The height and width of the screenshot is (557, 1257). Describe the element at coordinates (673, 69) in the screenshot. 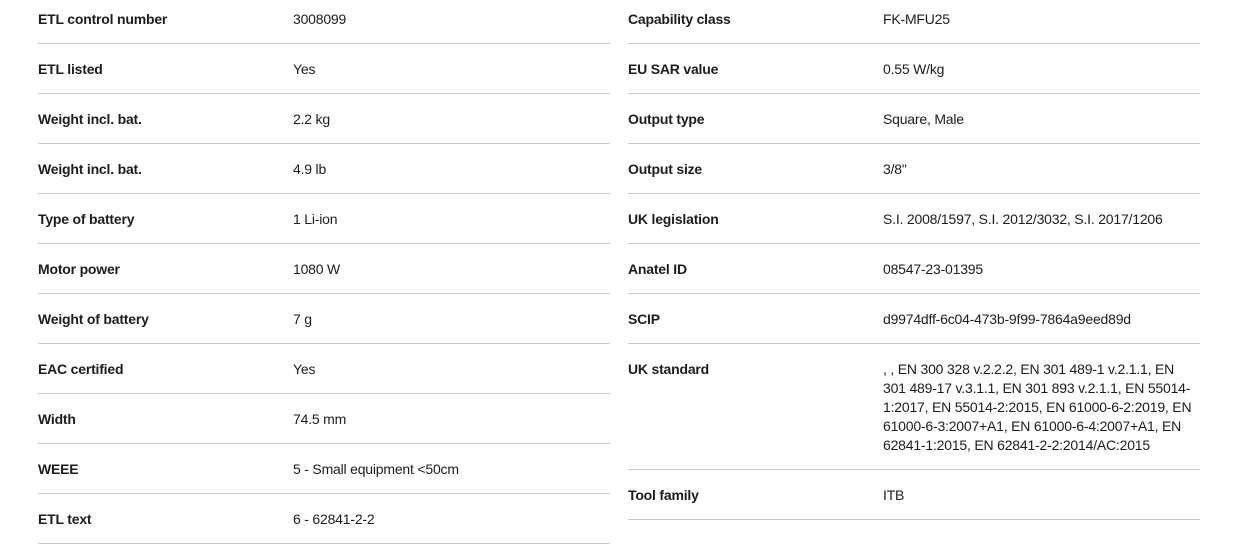

I see `spec-label: EU SAR value` at that location.